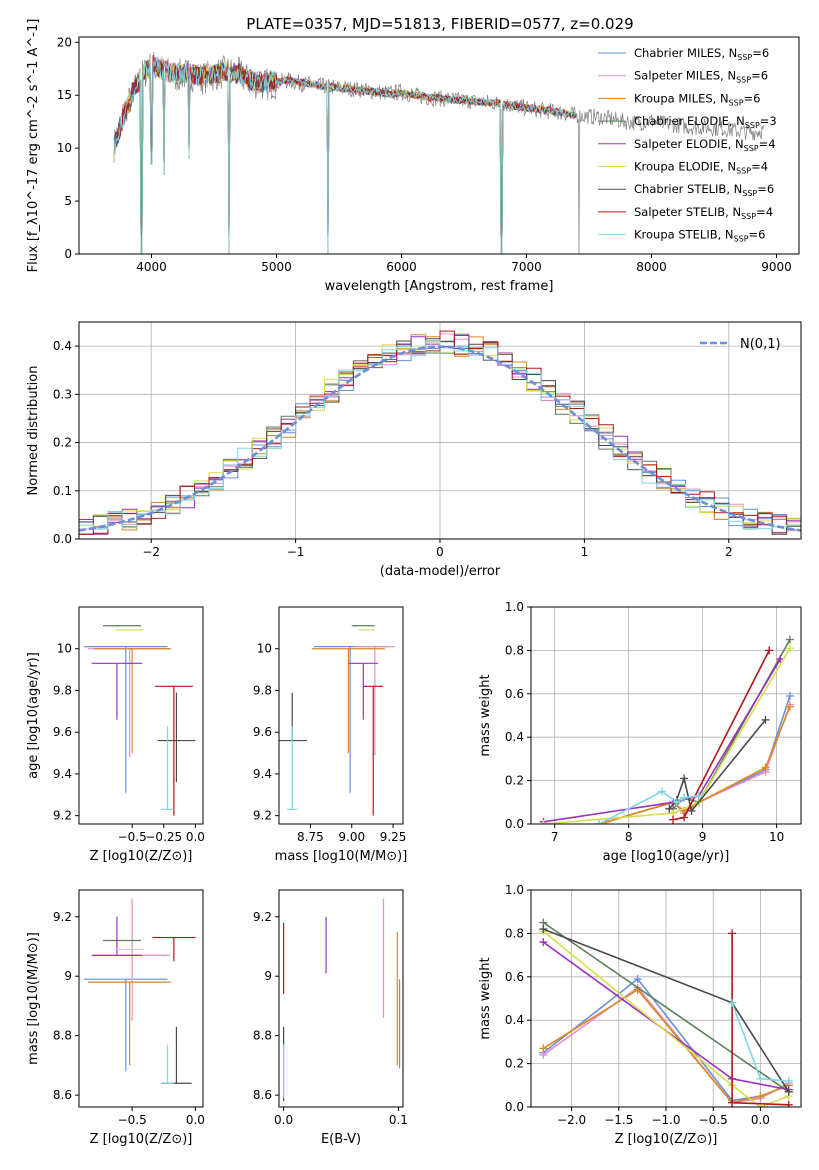  What do you see at coordinates (697, 99) in the screenshot?
I see `legend-label: Kroupa MILES, NSSP=6` at bounding box center [697, 99].